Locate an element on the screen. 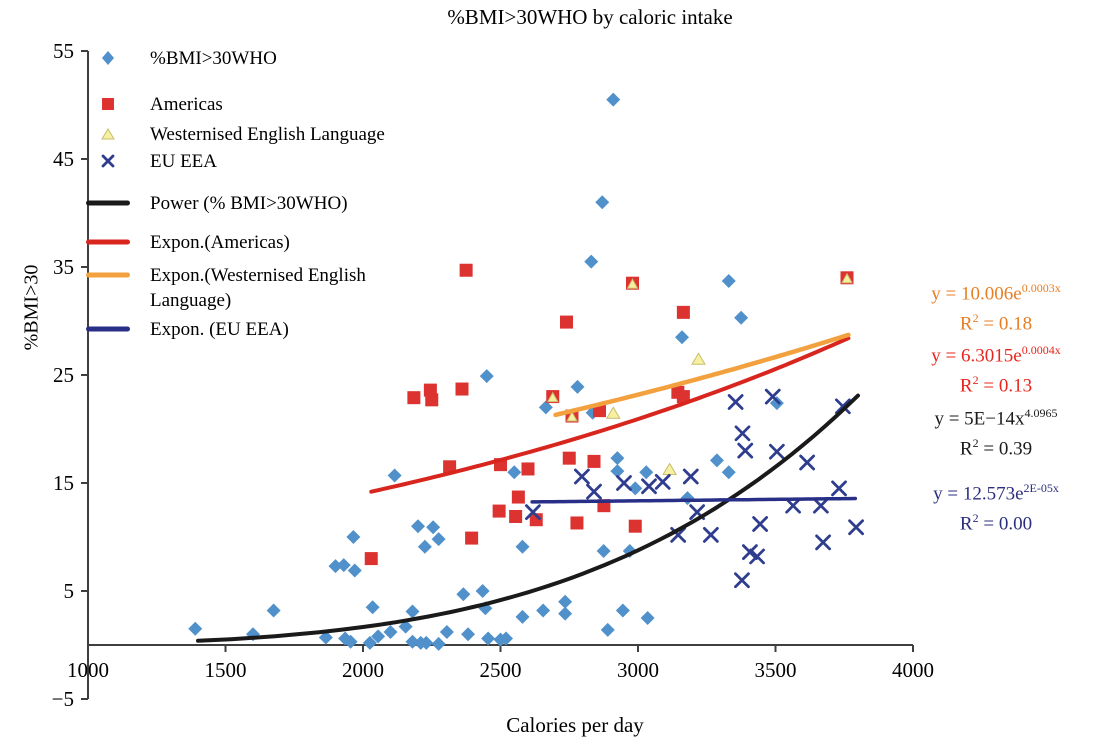 The height and width of the screenshot is (749, 1106). r-squared-line: R2 = 0.00 is located at coordinates (996, 523).